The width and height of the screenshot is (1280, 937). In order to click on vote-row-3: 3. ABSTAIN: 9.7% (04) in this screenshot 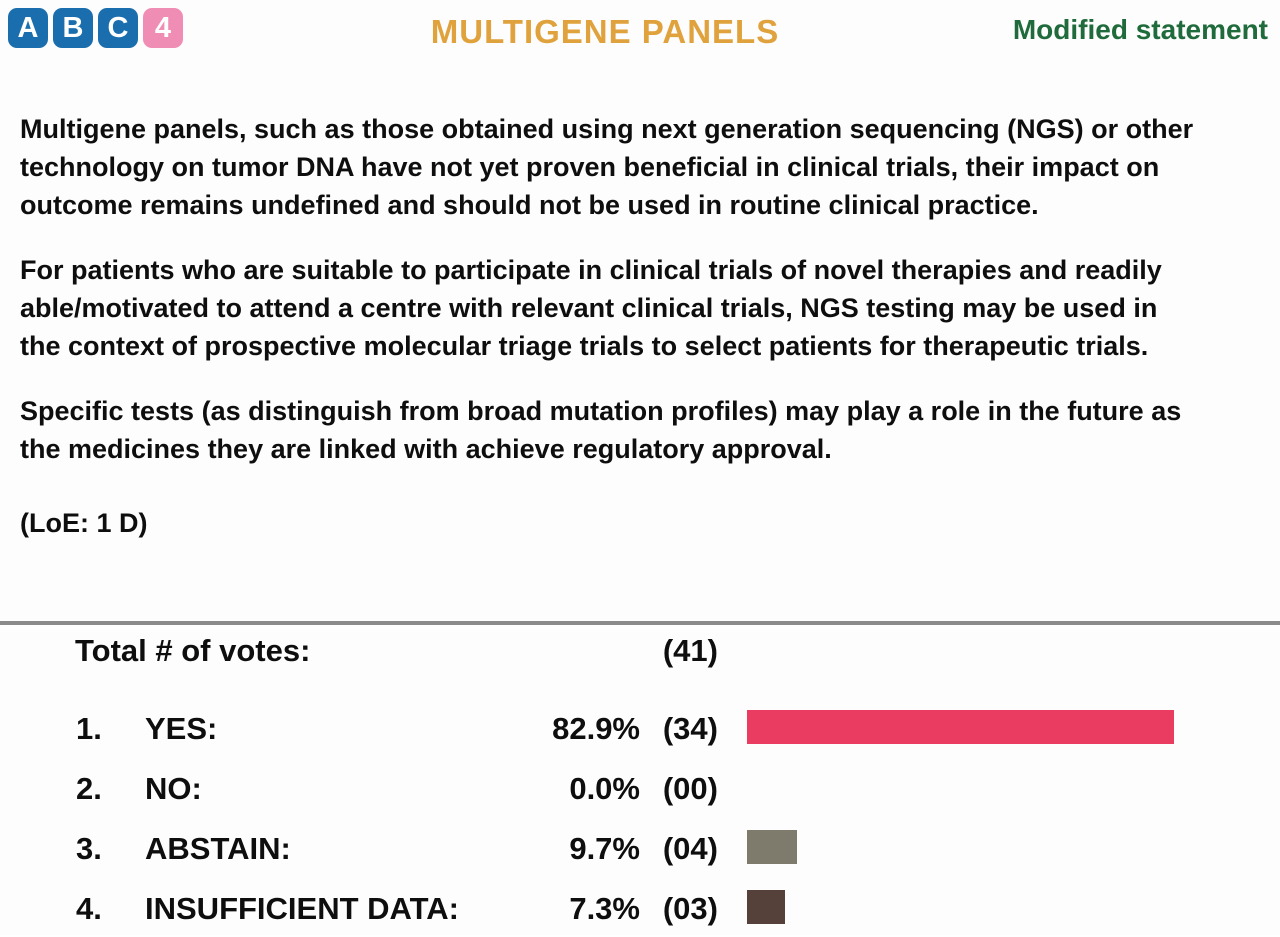, I will do `click(640, 847)`.